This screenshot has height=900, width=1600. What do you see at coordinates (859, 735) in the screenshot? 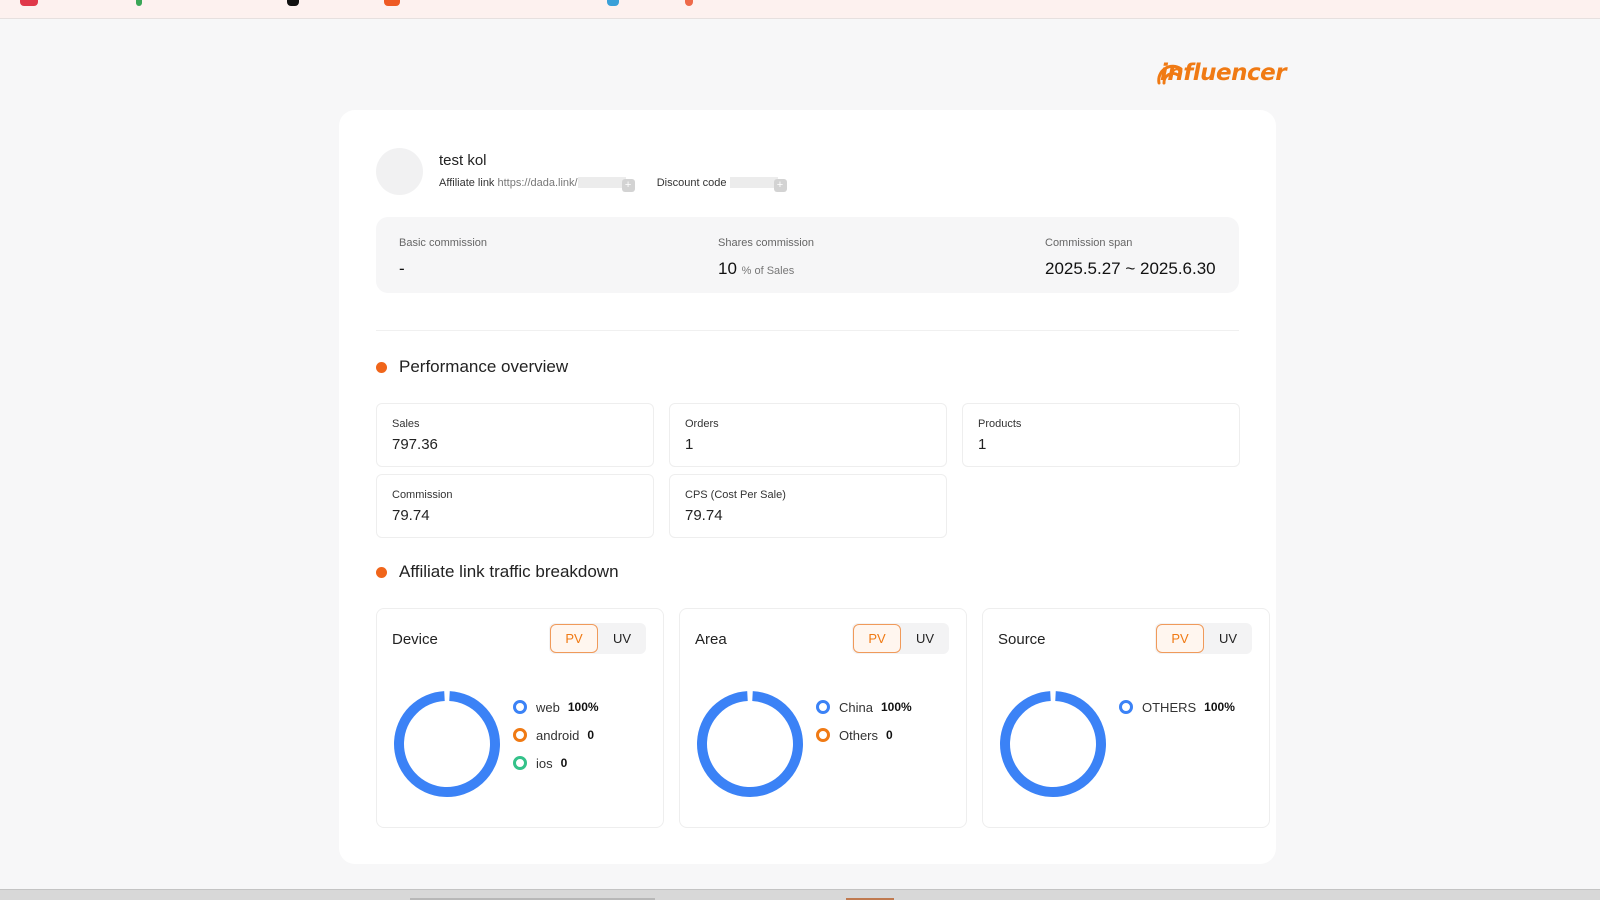
I see `legend-name: Others` at bounding box center [859, 735].